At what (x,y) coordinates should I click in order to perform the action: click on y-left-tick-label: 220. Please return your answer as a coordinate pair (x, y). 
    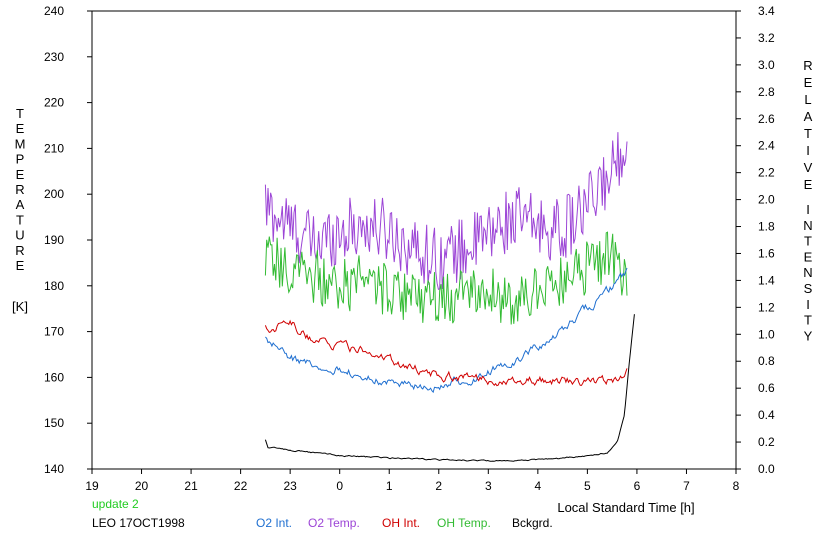
    Looking at the image, I should click on (54, 103).